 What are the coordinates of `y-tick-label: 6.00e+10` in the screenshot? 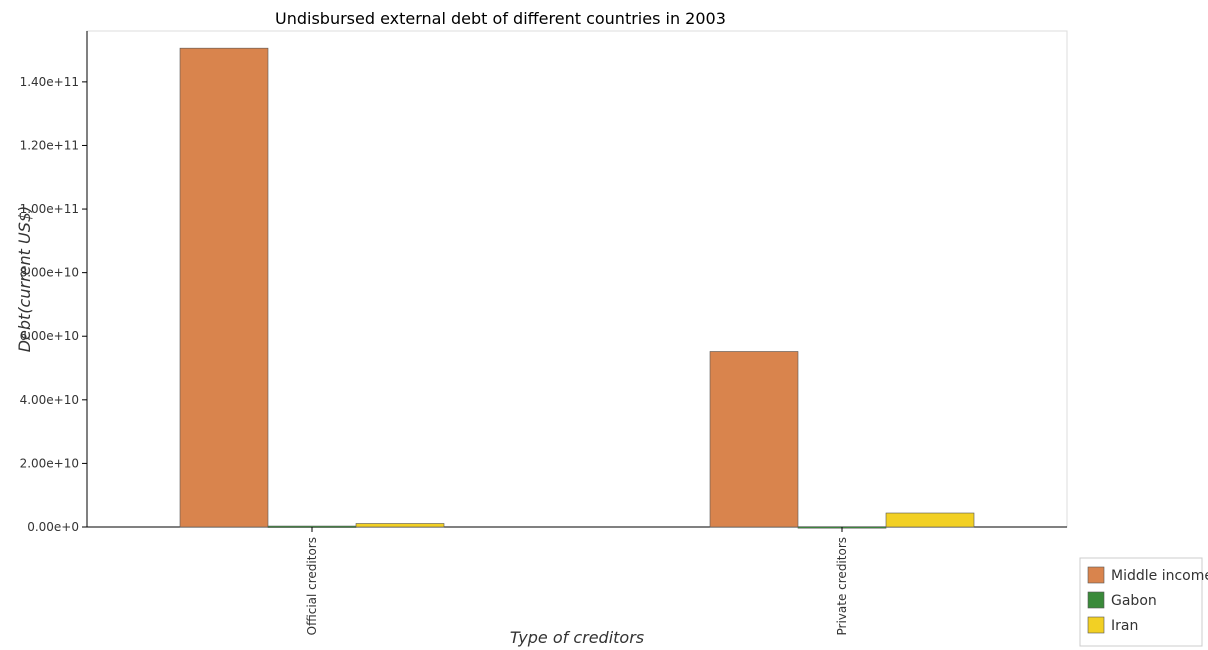 It's located at (49, 336).